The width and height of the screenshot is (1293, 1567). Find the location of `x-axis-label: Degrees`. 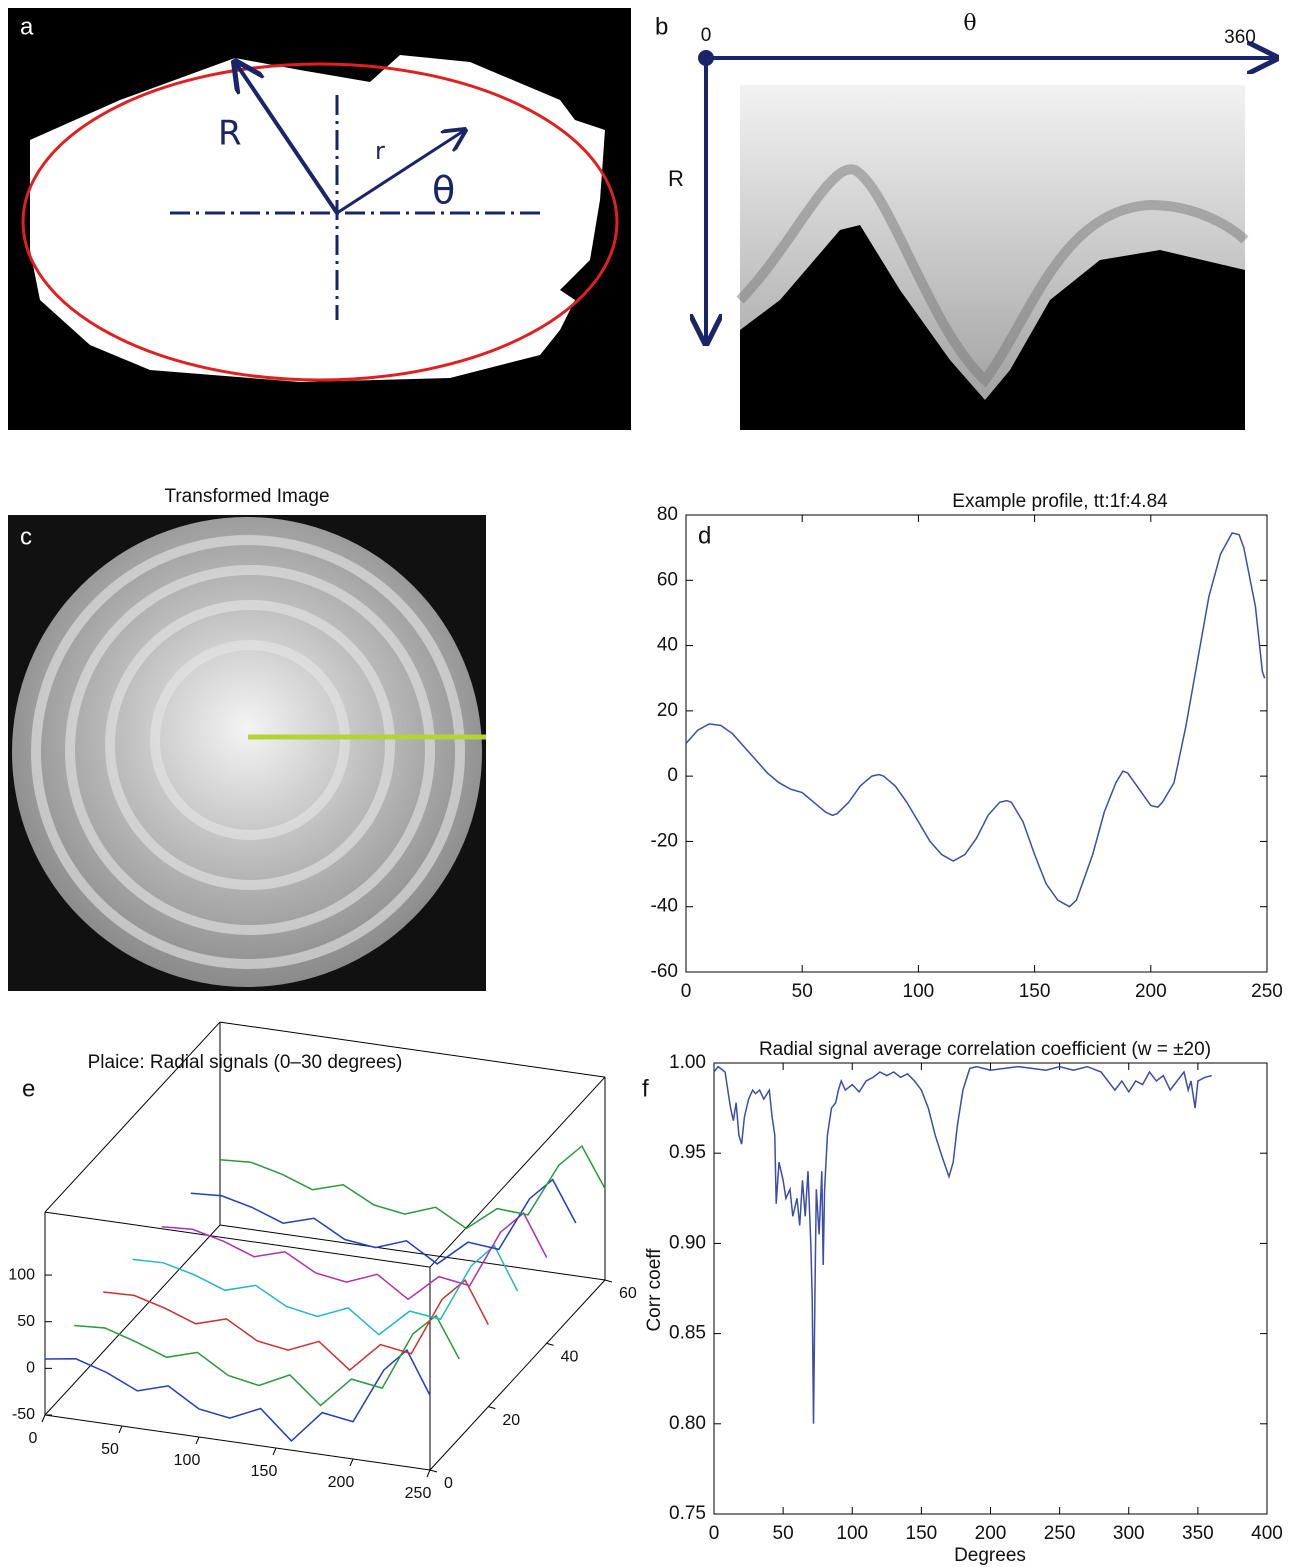

x-axis-label: Degrees is located at coordinates (990, 1555).